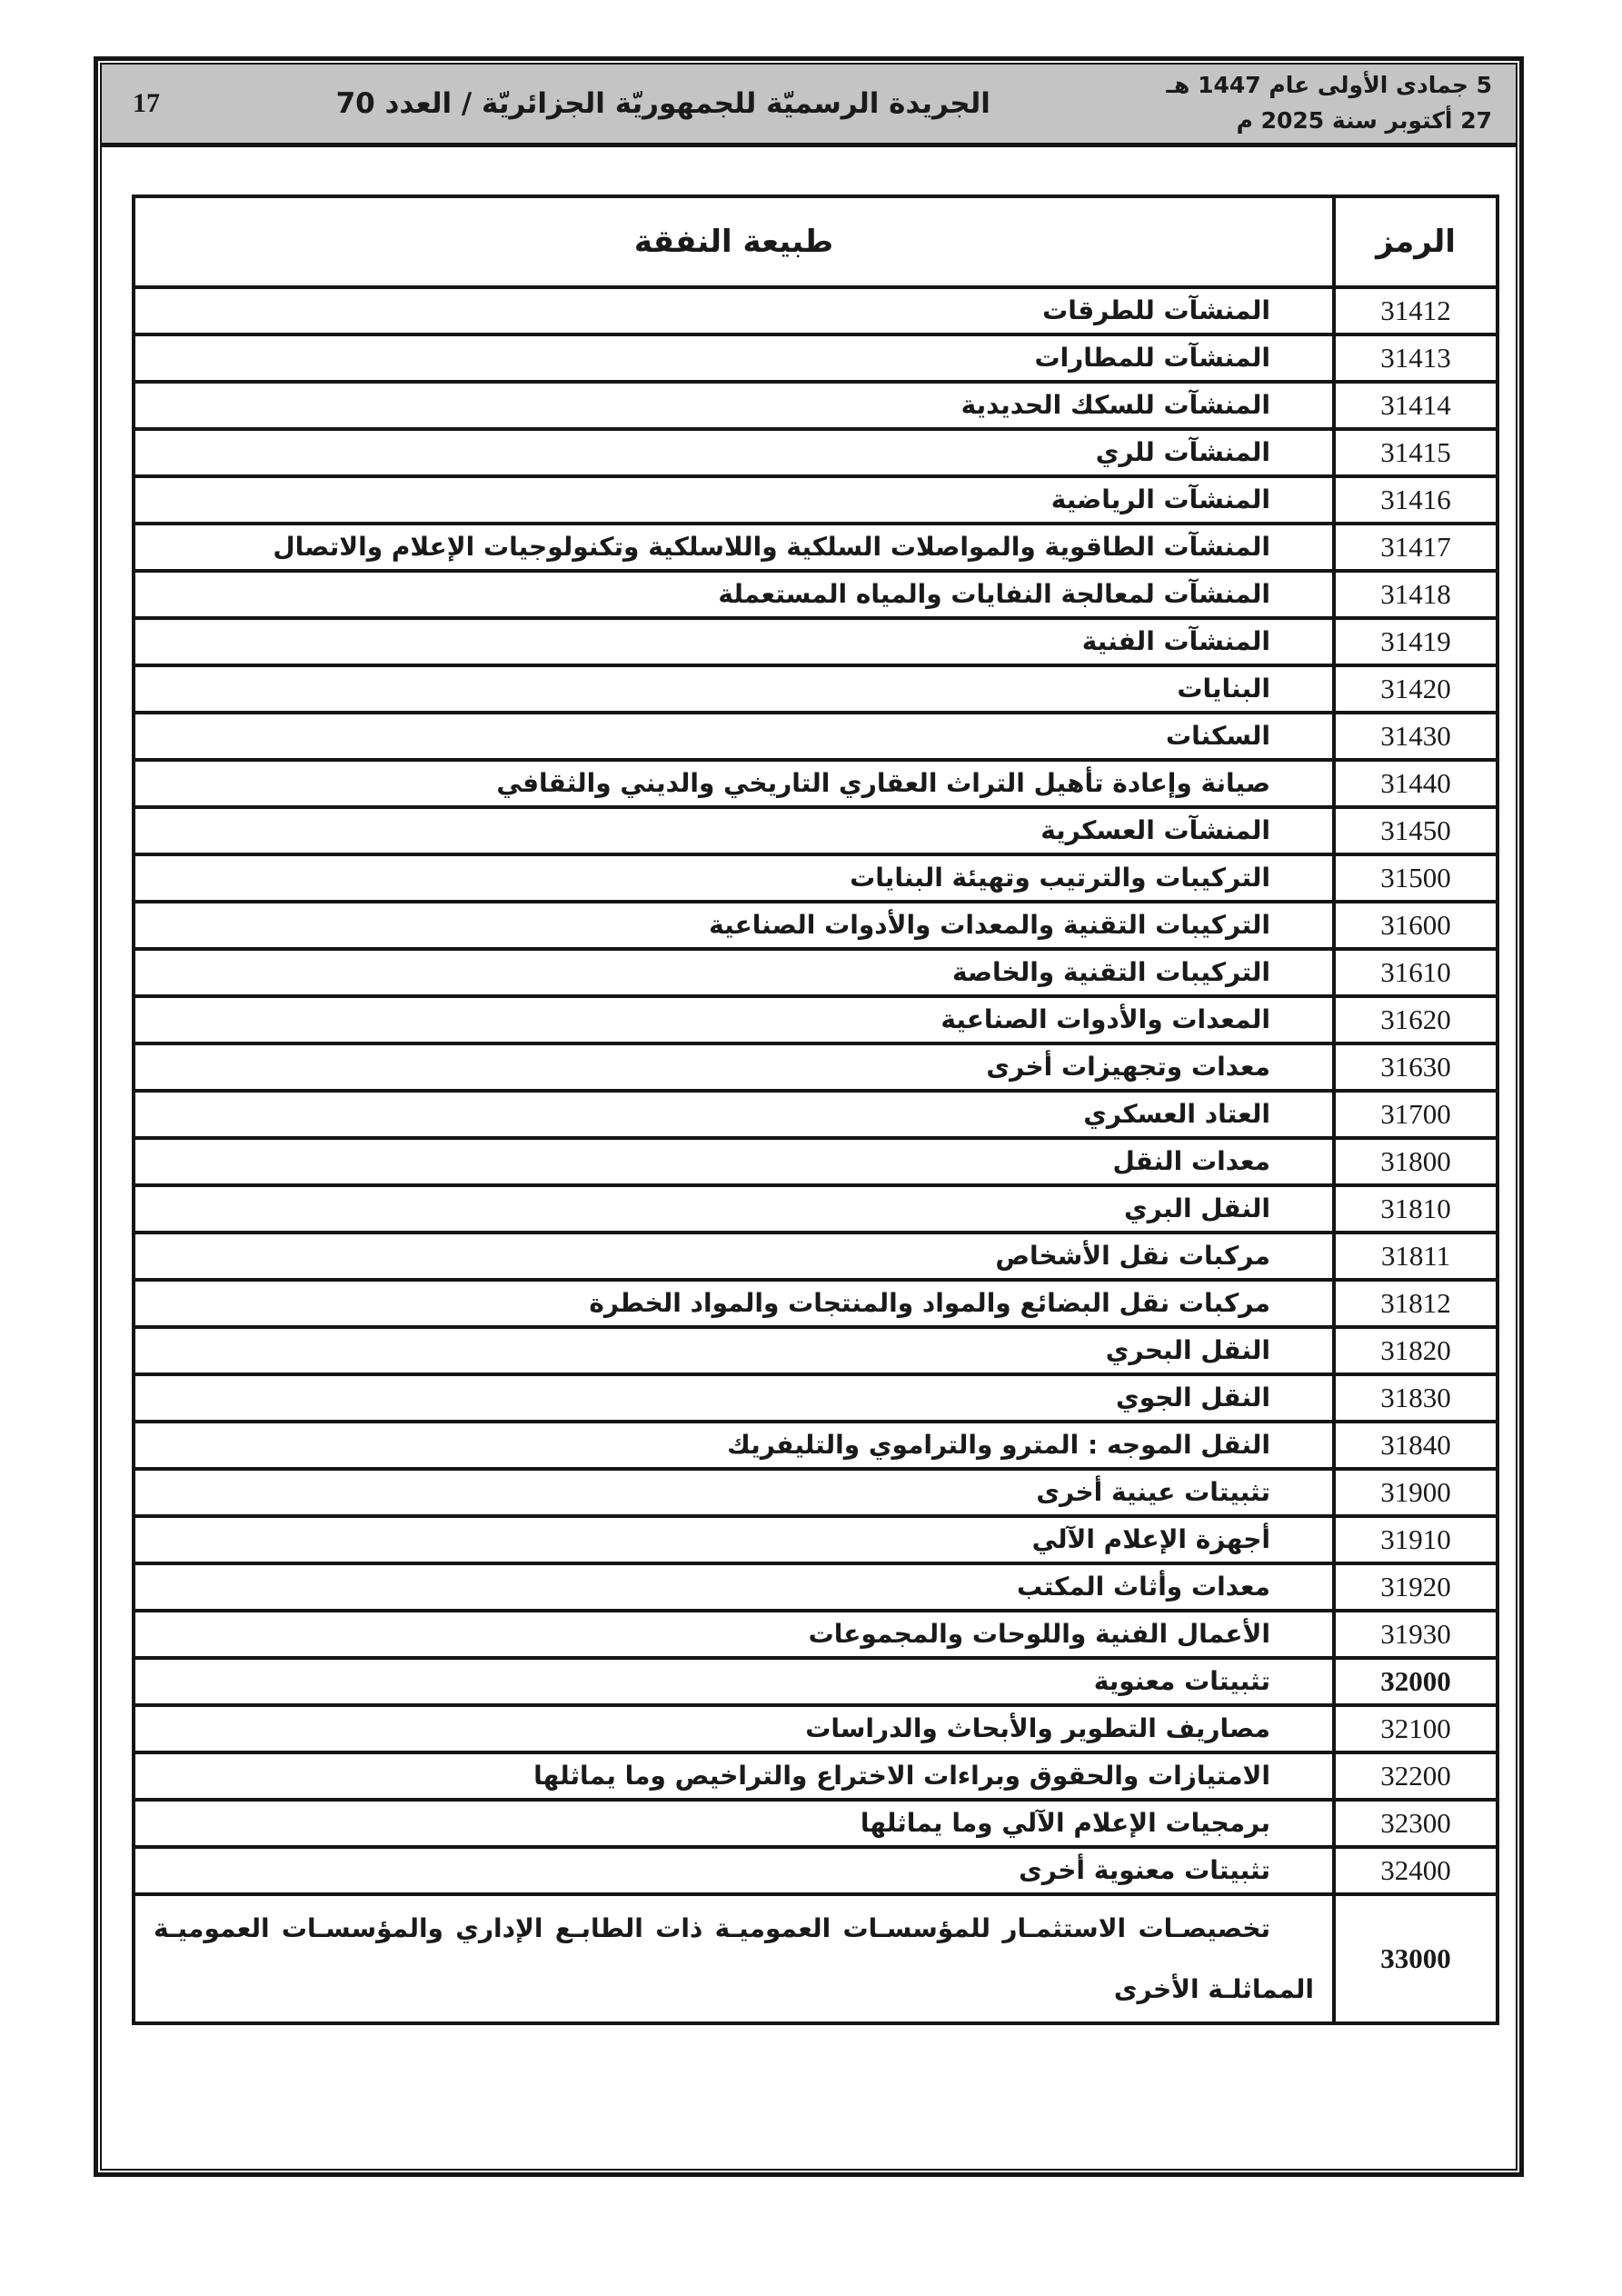 The height and width of the screenshot is (2296, 1622). Describe the element at coordinates (815, 1350) in the screenshot. I see `table-row: 31820 النقل البحري` at that location.